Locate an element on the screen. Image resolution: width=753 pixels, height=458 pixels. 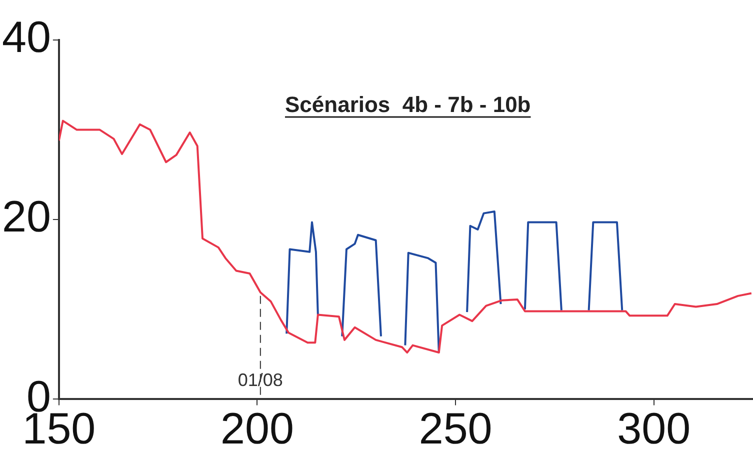
annotation: 01/08 is located at coordinates (260, 380).